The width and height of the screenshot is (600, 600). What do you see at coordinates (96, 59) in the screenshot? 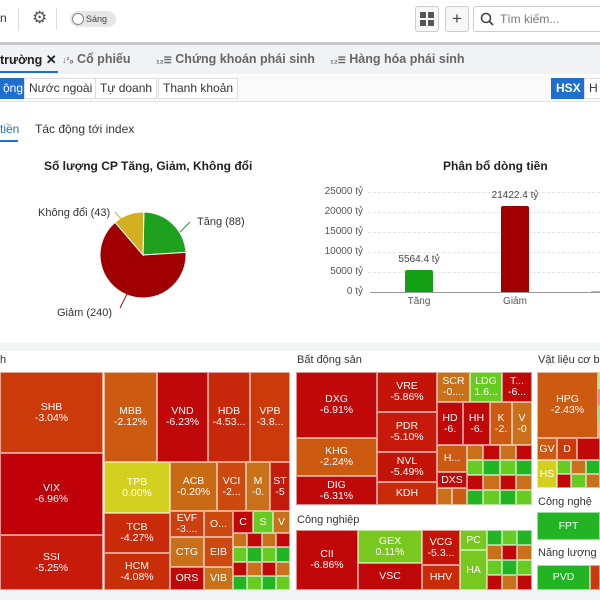
I see `tab-stocks: ↓¹₉ Cổ phiếu` at bounding box center [96, 59].